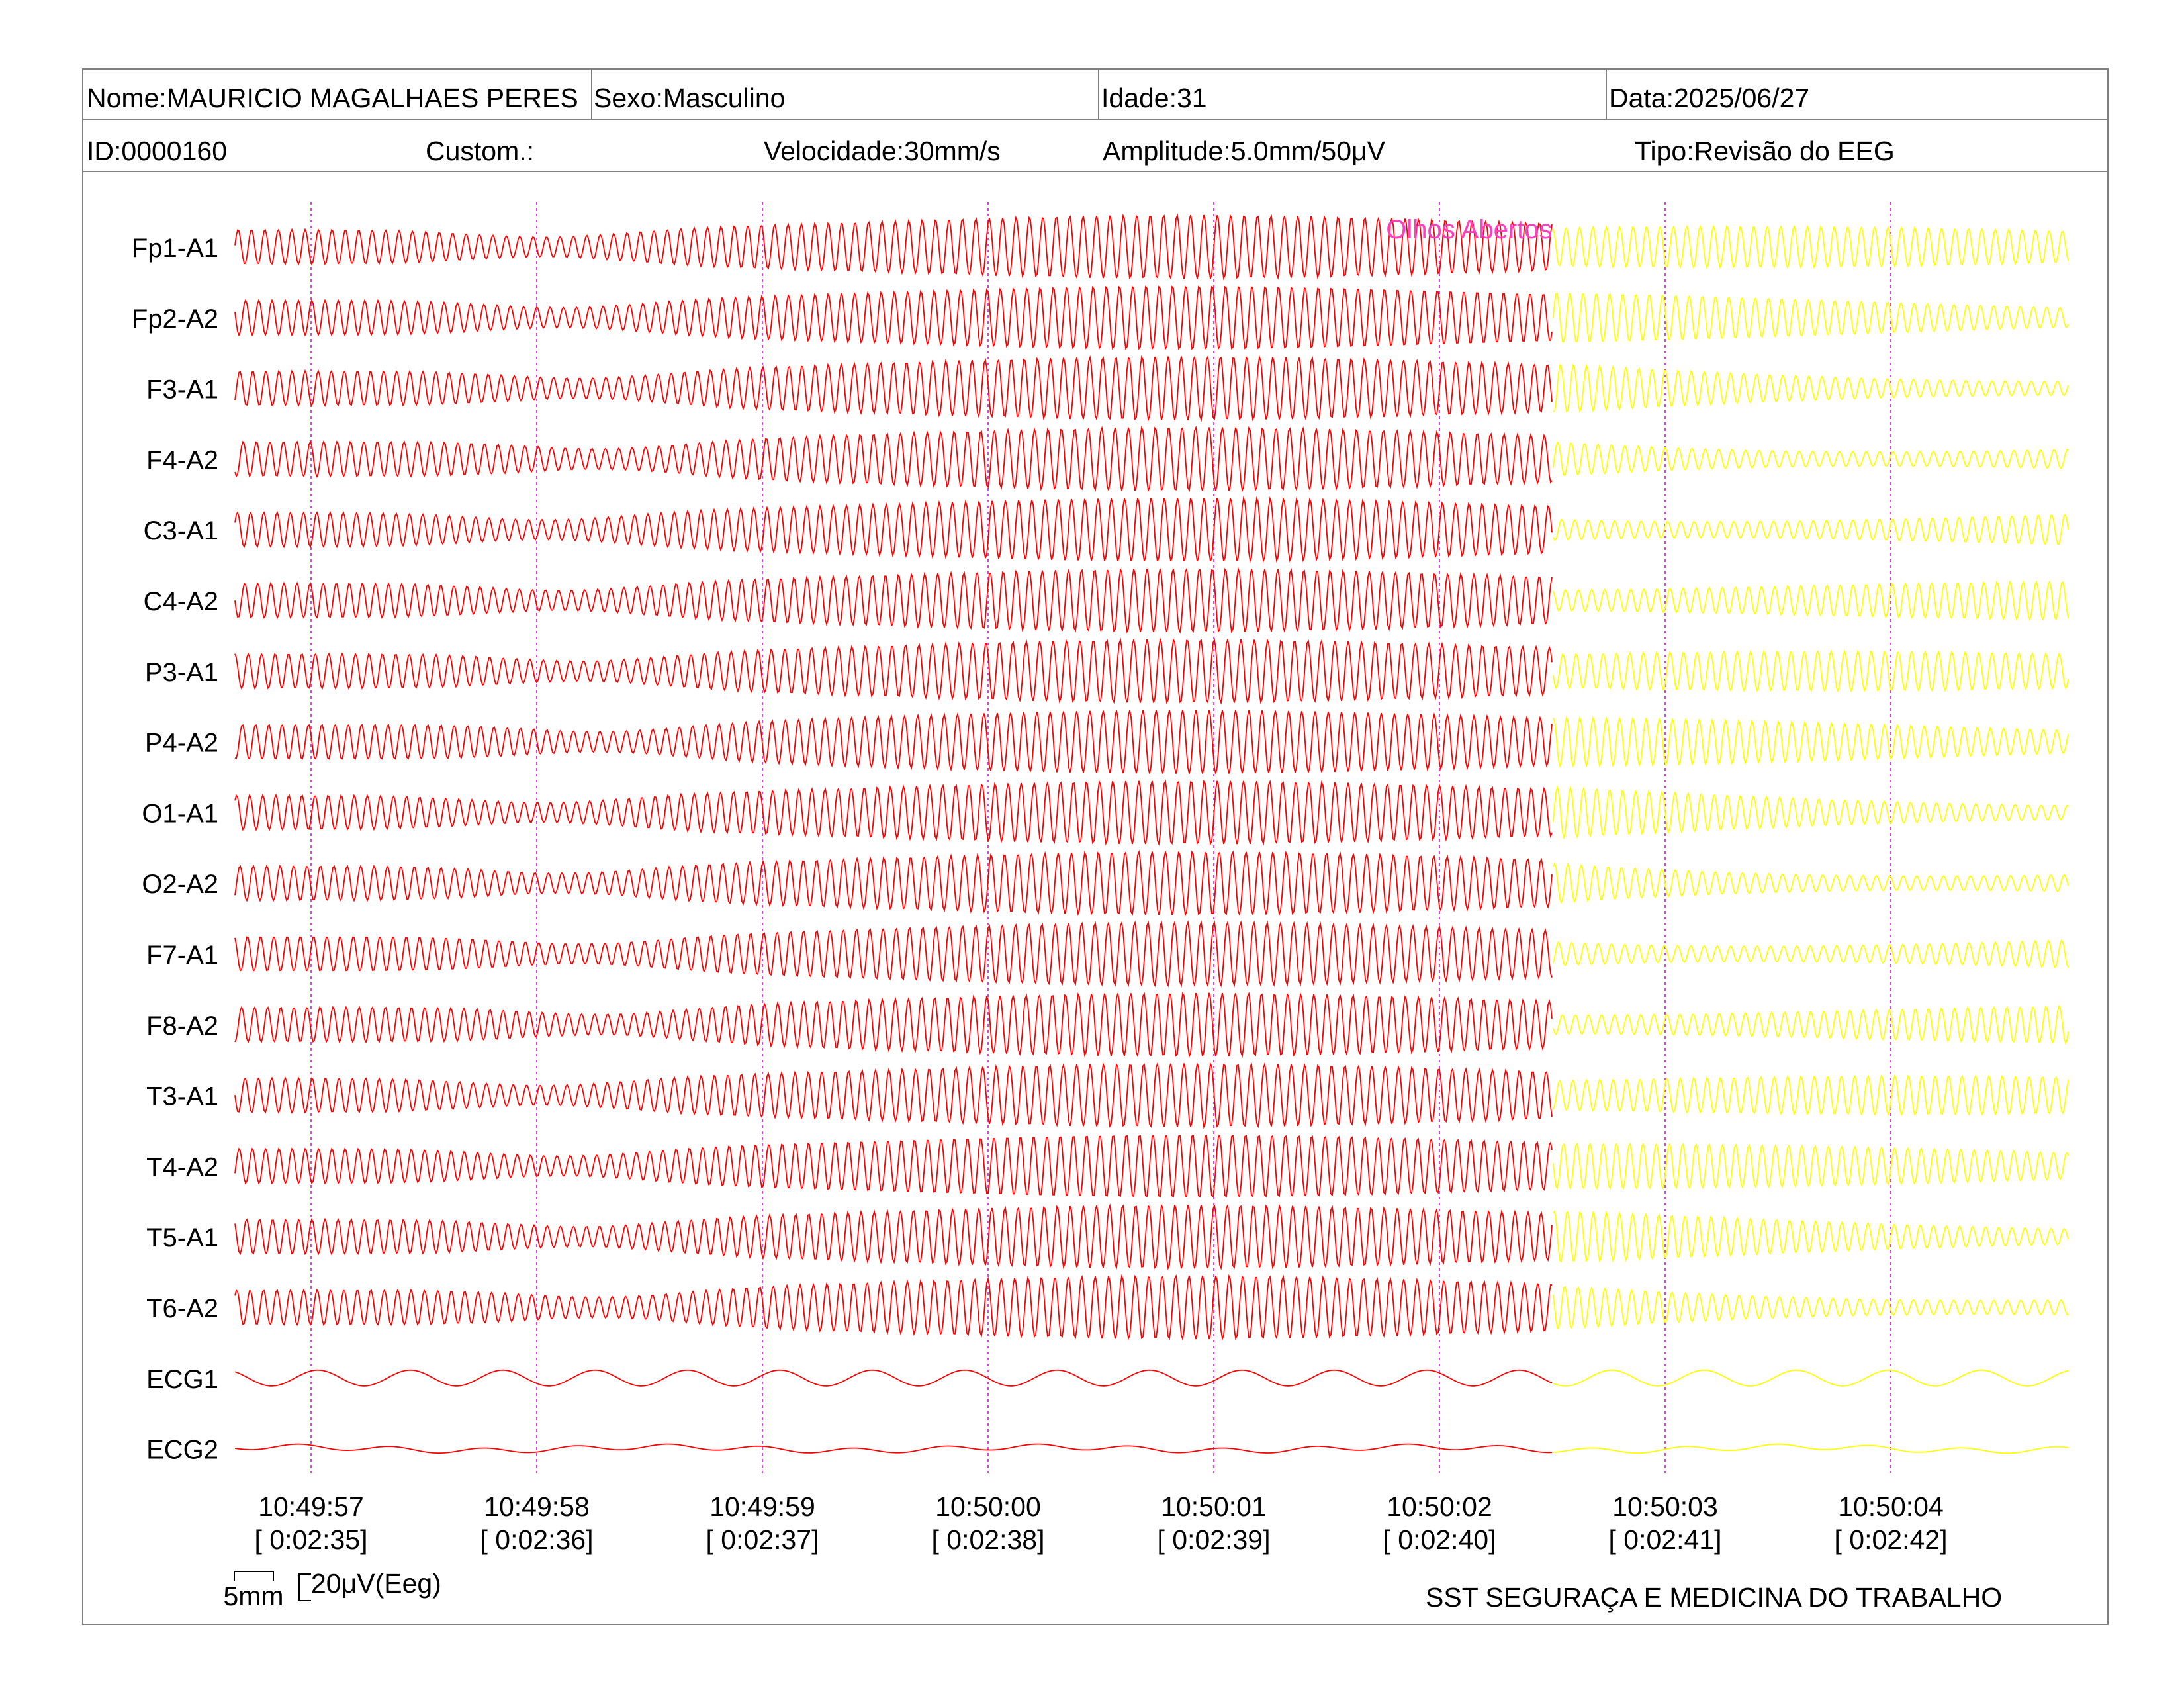 This screenshot has height=1688, width=2184. Describe the element at coordinates (893, 247) in the screenshot. I see `trace-Fp1-A1-before` at that location.